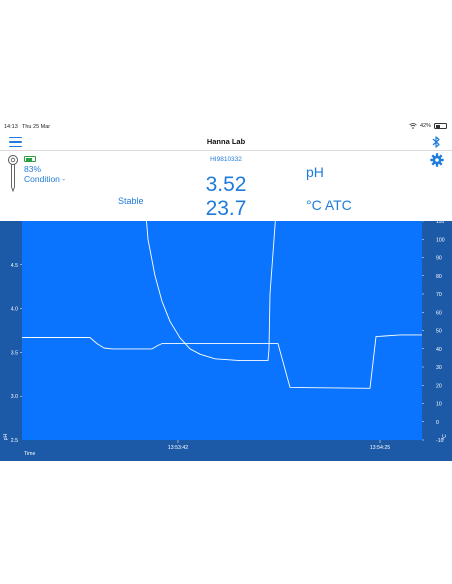 Image resolution: width=452 pixels, height=584 pixels. What do you see at coordinates (131, 201) in the screenshot?
I see `stability-status: Stable` at bounding box center [131, 201].